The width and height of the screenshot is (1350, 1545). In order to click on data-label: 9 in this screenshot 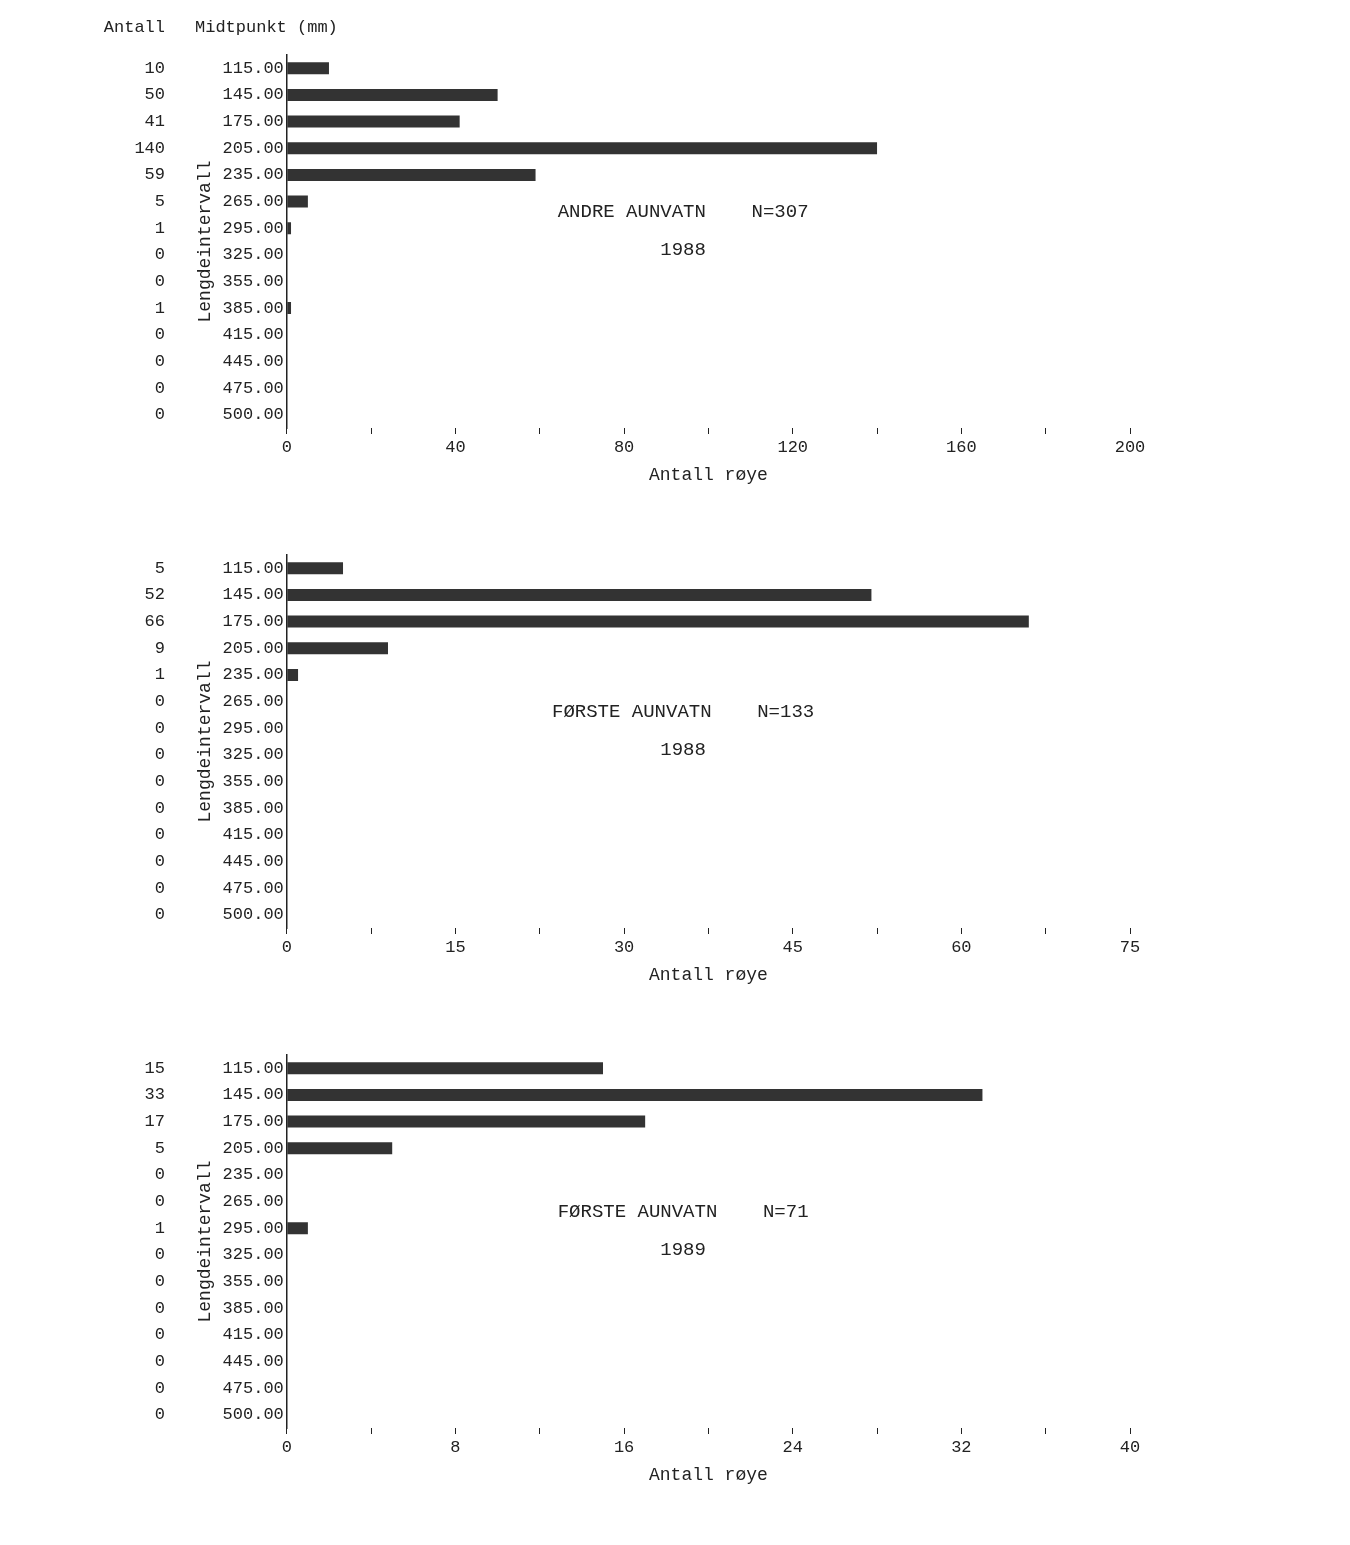, I will do `click(159, 648)`.